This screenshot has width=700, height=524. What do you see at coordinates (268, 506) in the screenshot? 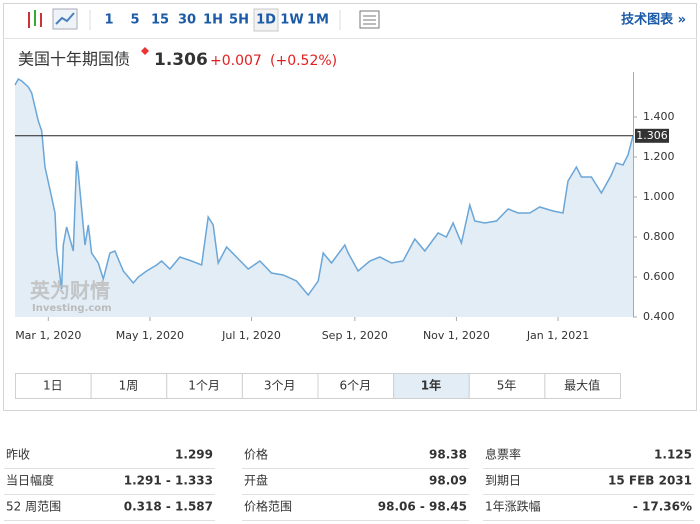
I see `stat-label: 价格范围` at bounding box center [268, 506].